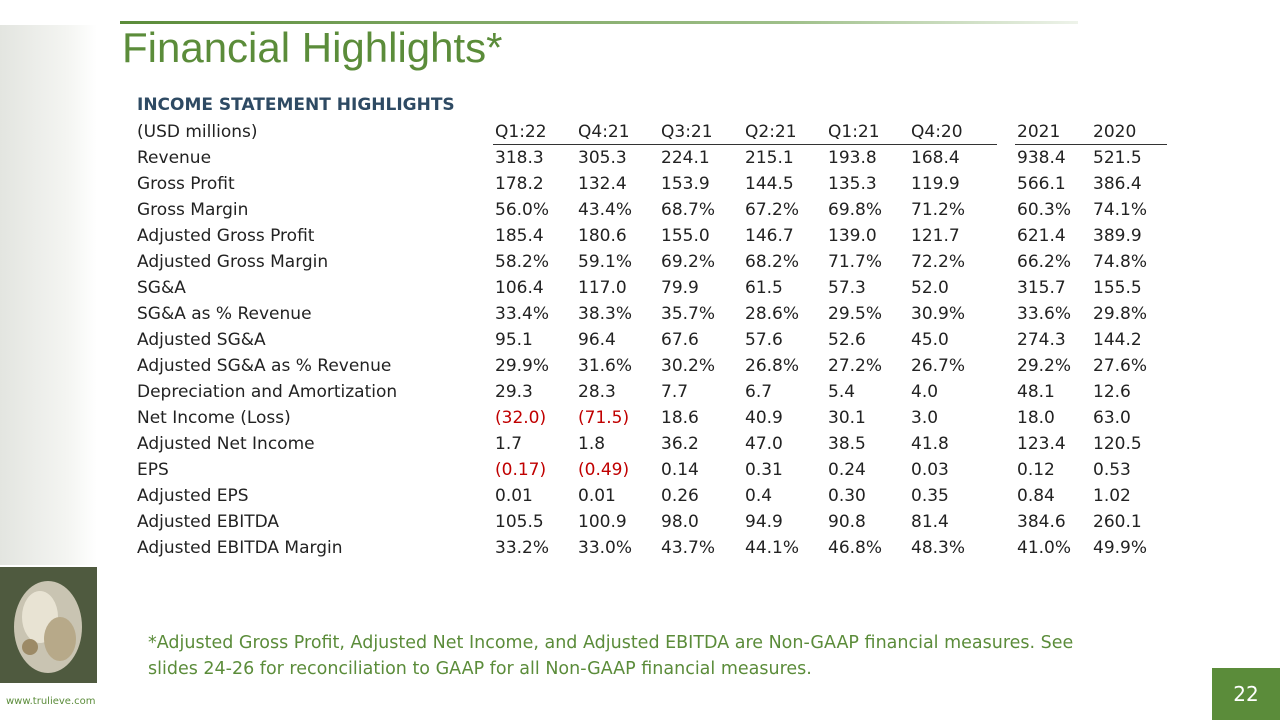 The image size is (1280, 720). Describe the element at coordinates (1112, 418) in the screenshot. I see `value-cell: 63.0` at that location.